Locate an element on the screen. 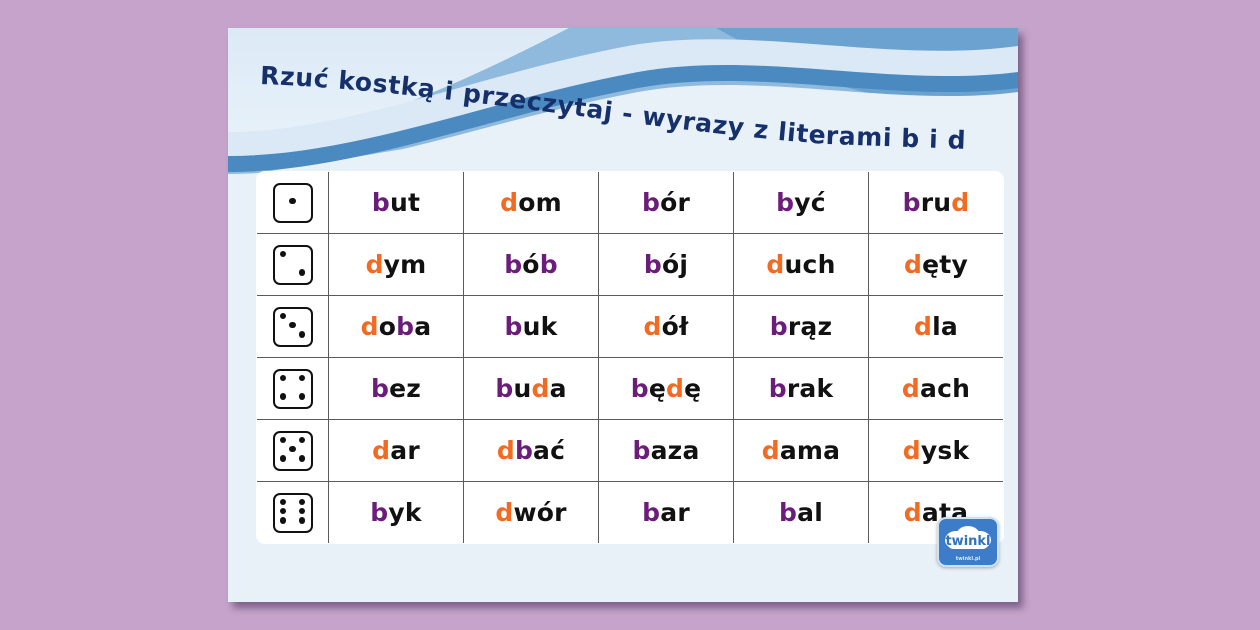  word-cell: dbać is located at coordinates (531, 450).